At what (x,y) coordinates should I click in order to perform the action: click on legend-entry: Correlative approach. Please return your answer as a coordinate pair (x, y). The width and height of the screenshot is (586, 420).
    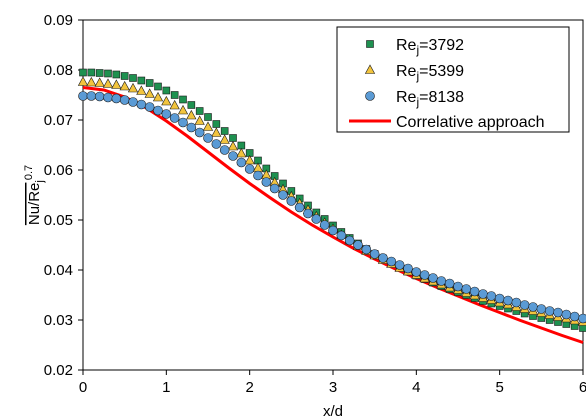
    Looking at the image, I should click on (447, 122).